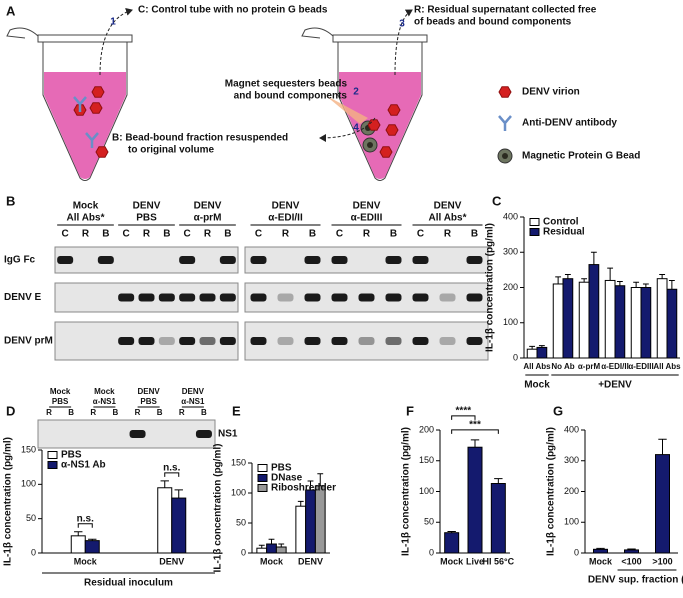  Describe the element at coordinates (410, 410) in the screenshot. I see `panel-label: F` at that location.